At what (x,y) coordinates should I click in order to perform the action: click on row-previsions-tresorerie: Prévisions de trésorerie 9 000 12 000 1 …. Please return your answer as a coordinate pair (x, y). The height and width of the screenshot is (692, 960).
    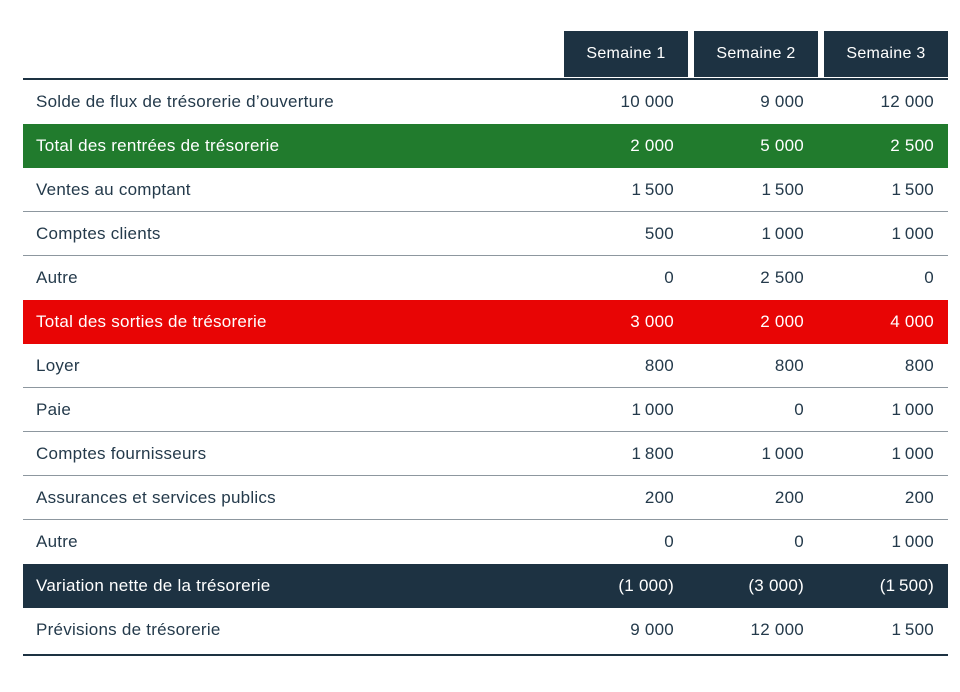
    Looking at the image, I should click on (485, 630).